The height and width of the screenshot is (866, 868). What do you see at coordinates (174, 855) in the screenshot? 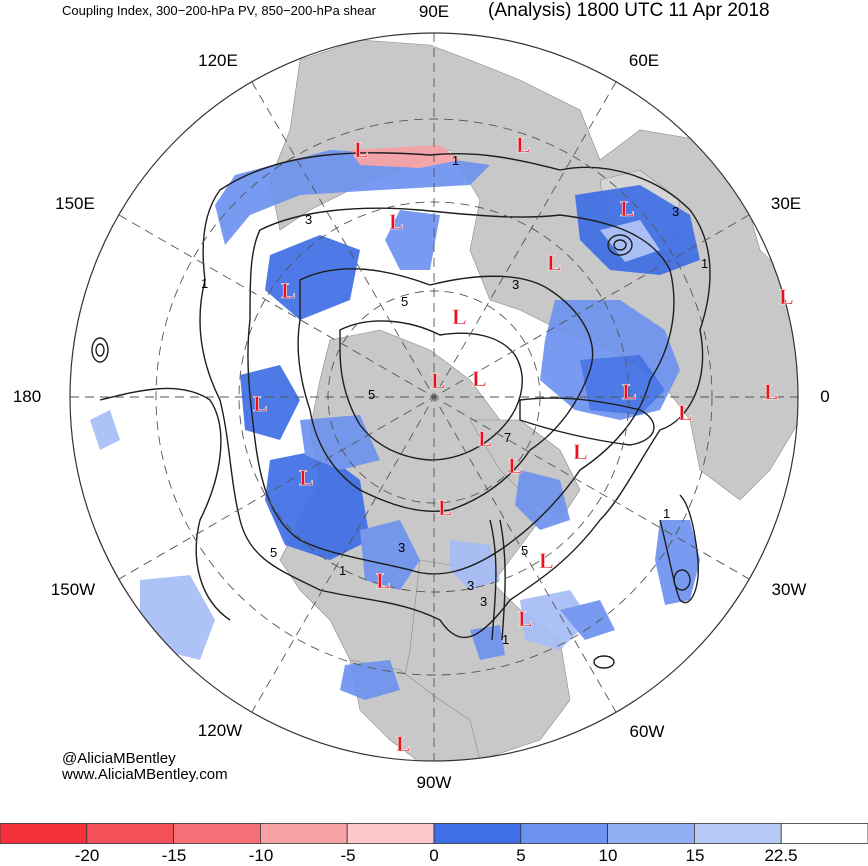
I see `colorbar-tick-label: -15` at bounding box center [174, 855].